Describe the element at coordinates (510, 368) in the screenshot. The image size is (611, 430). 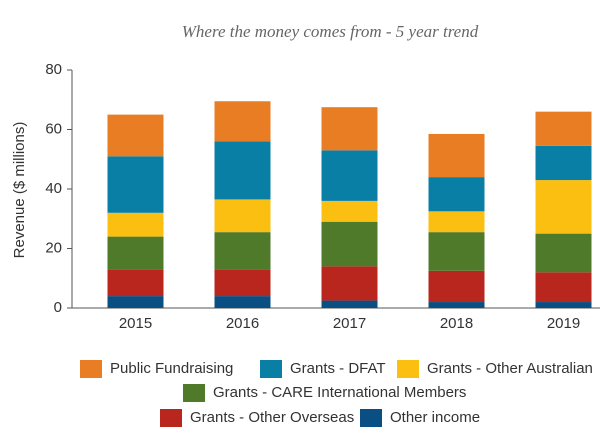
I see `legend-label: Grants - Other Australian` at that location.